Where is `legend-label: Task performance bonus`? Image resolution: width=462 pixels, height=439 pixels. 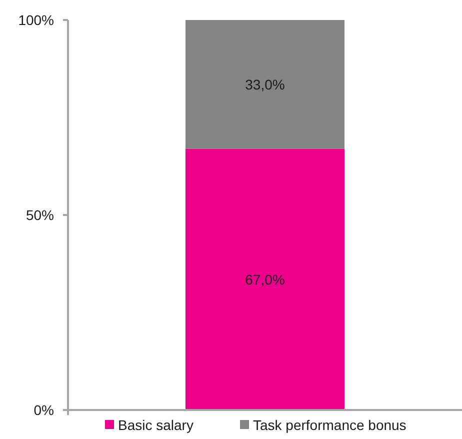 legend-label: Task performance bonus is located at coordinates (329, 425).